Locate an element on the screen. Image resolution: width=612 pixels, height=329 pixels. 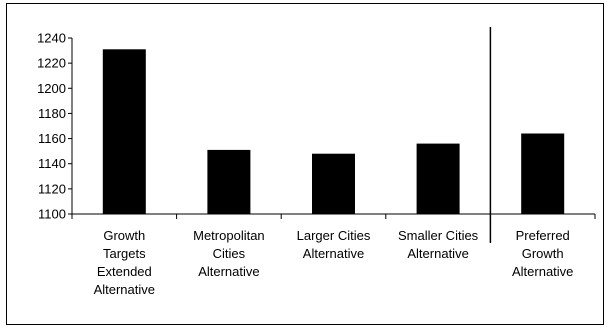
x-category-label-line: Smaller Cities is located at coordinates (438, 235).